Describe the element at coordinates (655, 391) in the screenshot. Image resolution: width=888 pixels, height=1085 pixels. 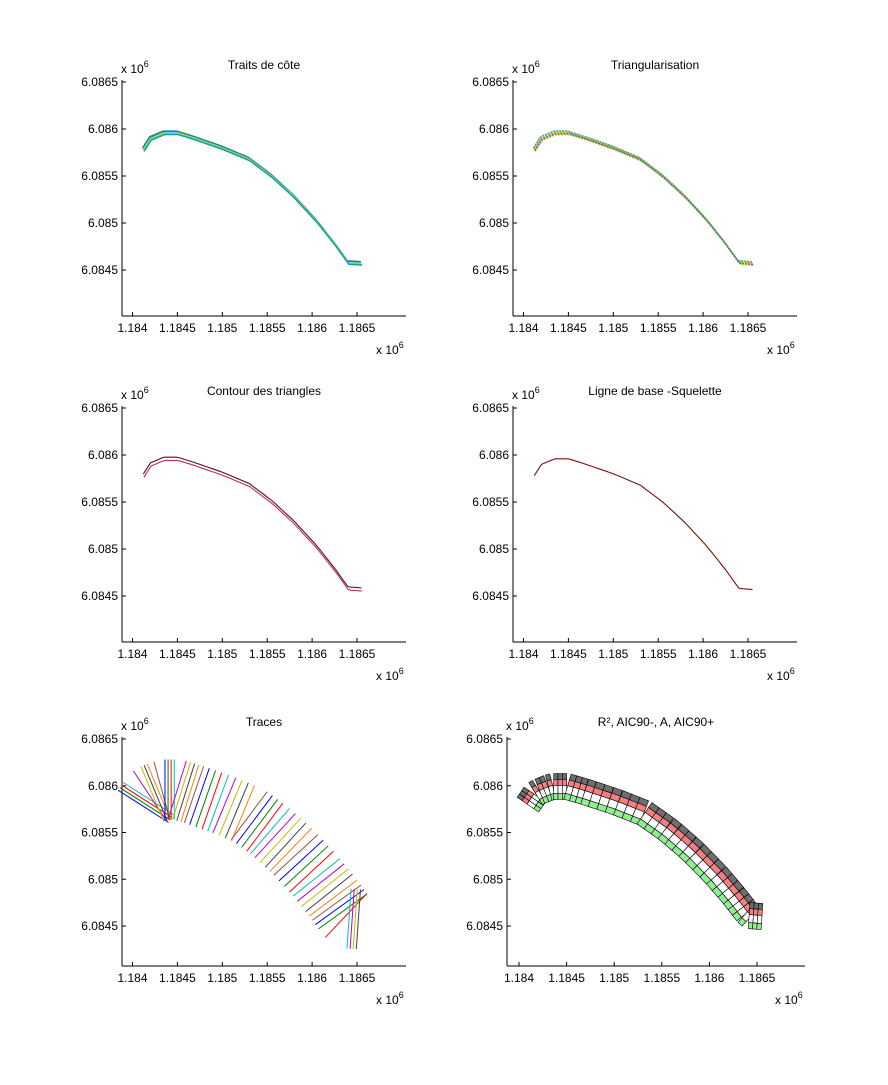
I see `subplot-title: Ligne de base -Squelette` at that location.